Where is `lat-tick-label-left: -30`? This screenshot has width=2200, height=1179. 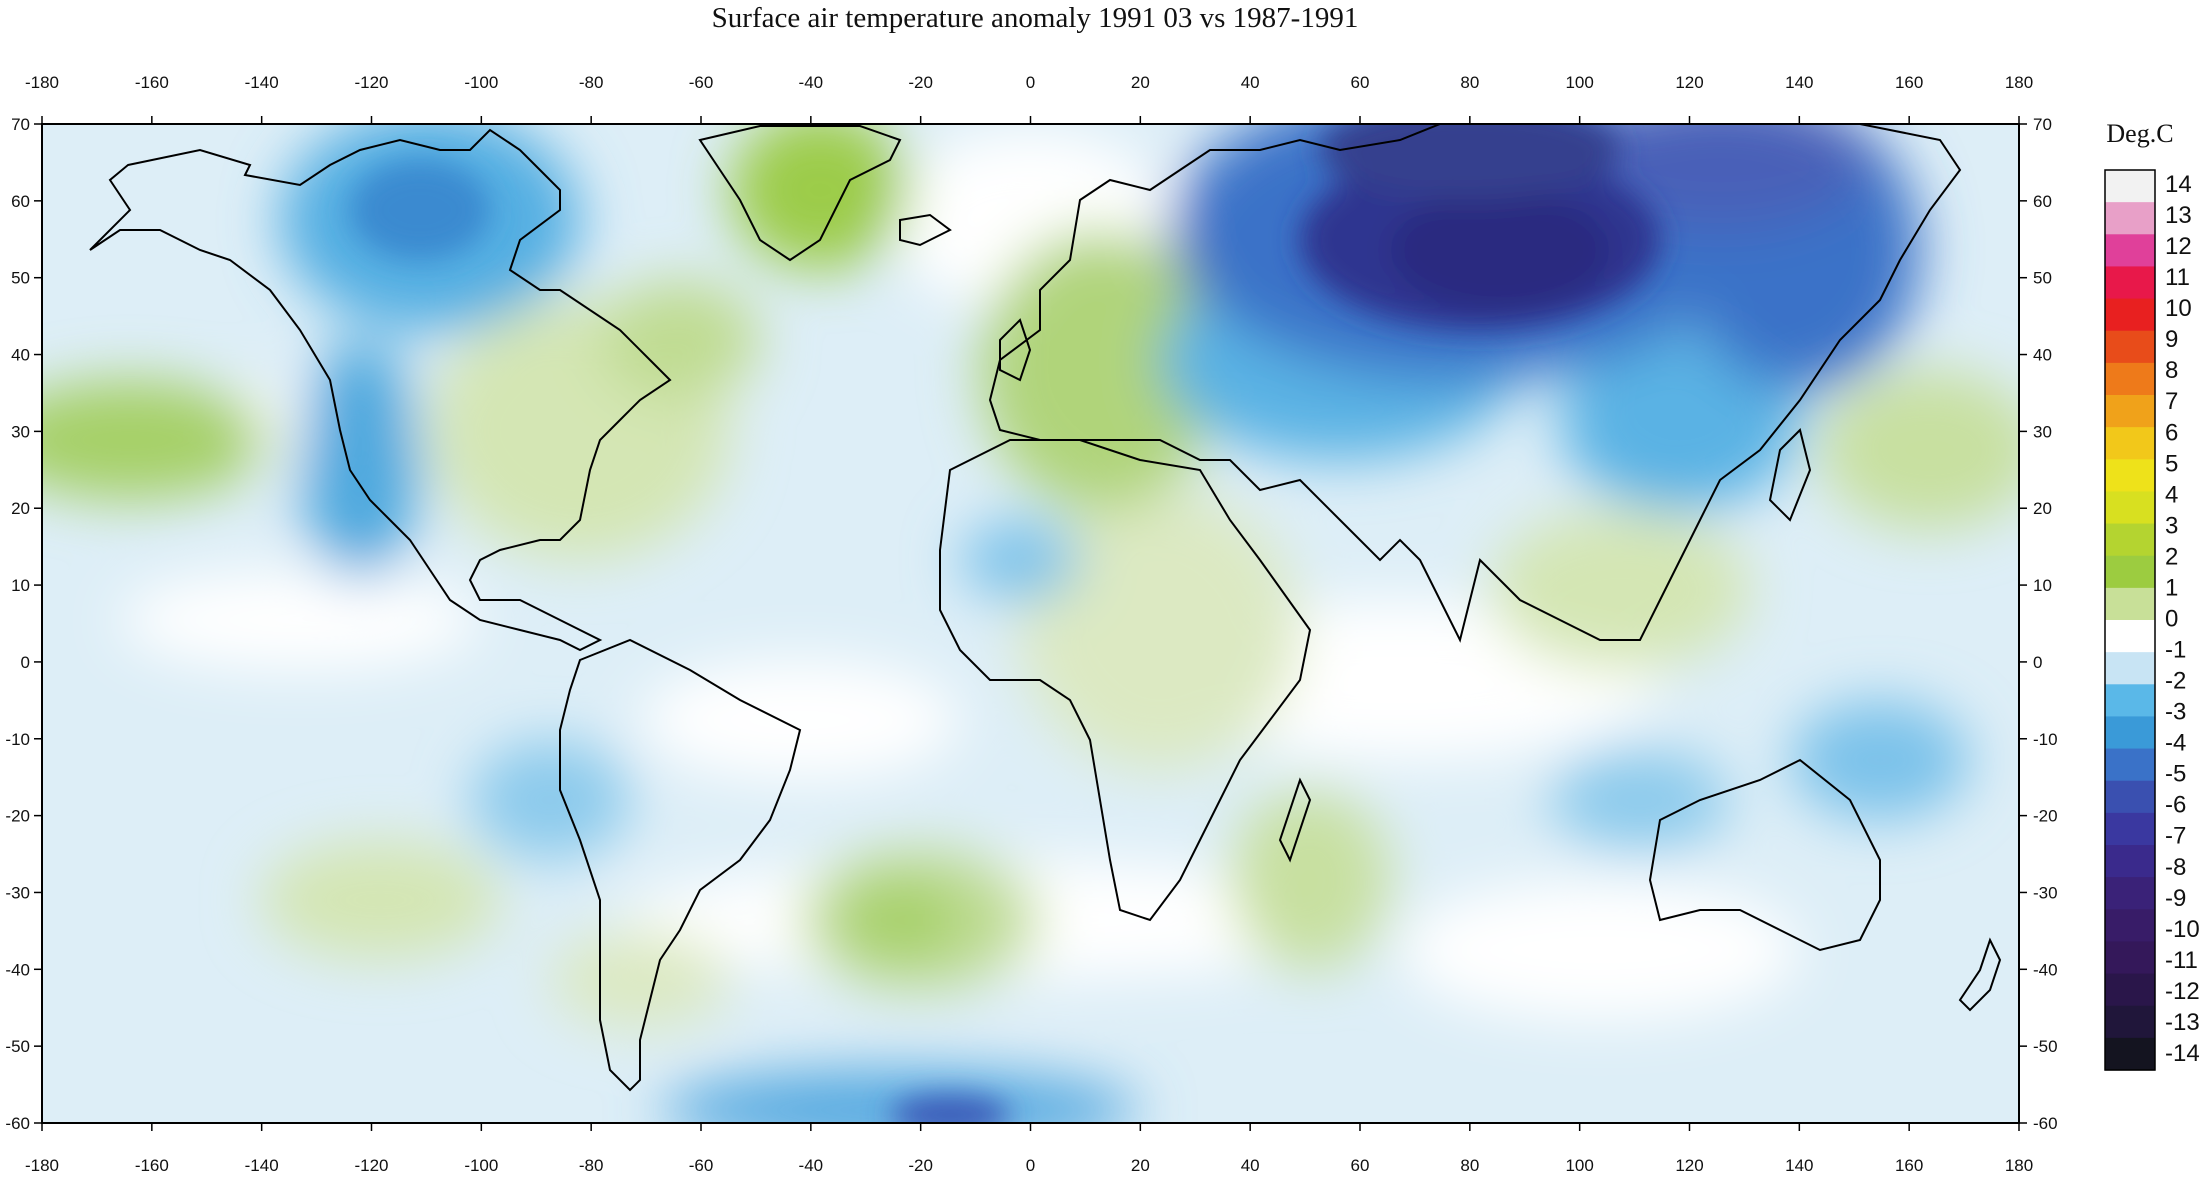
lat-tick-label-left: -30 is located at coordinates (17, 892).